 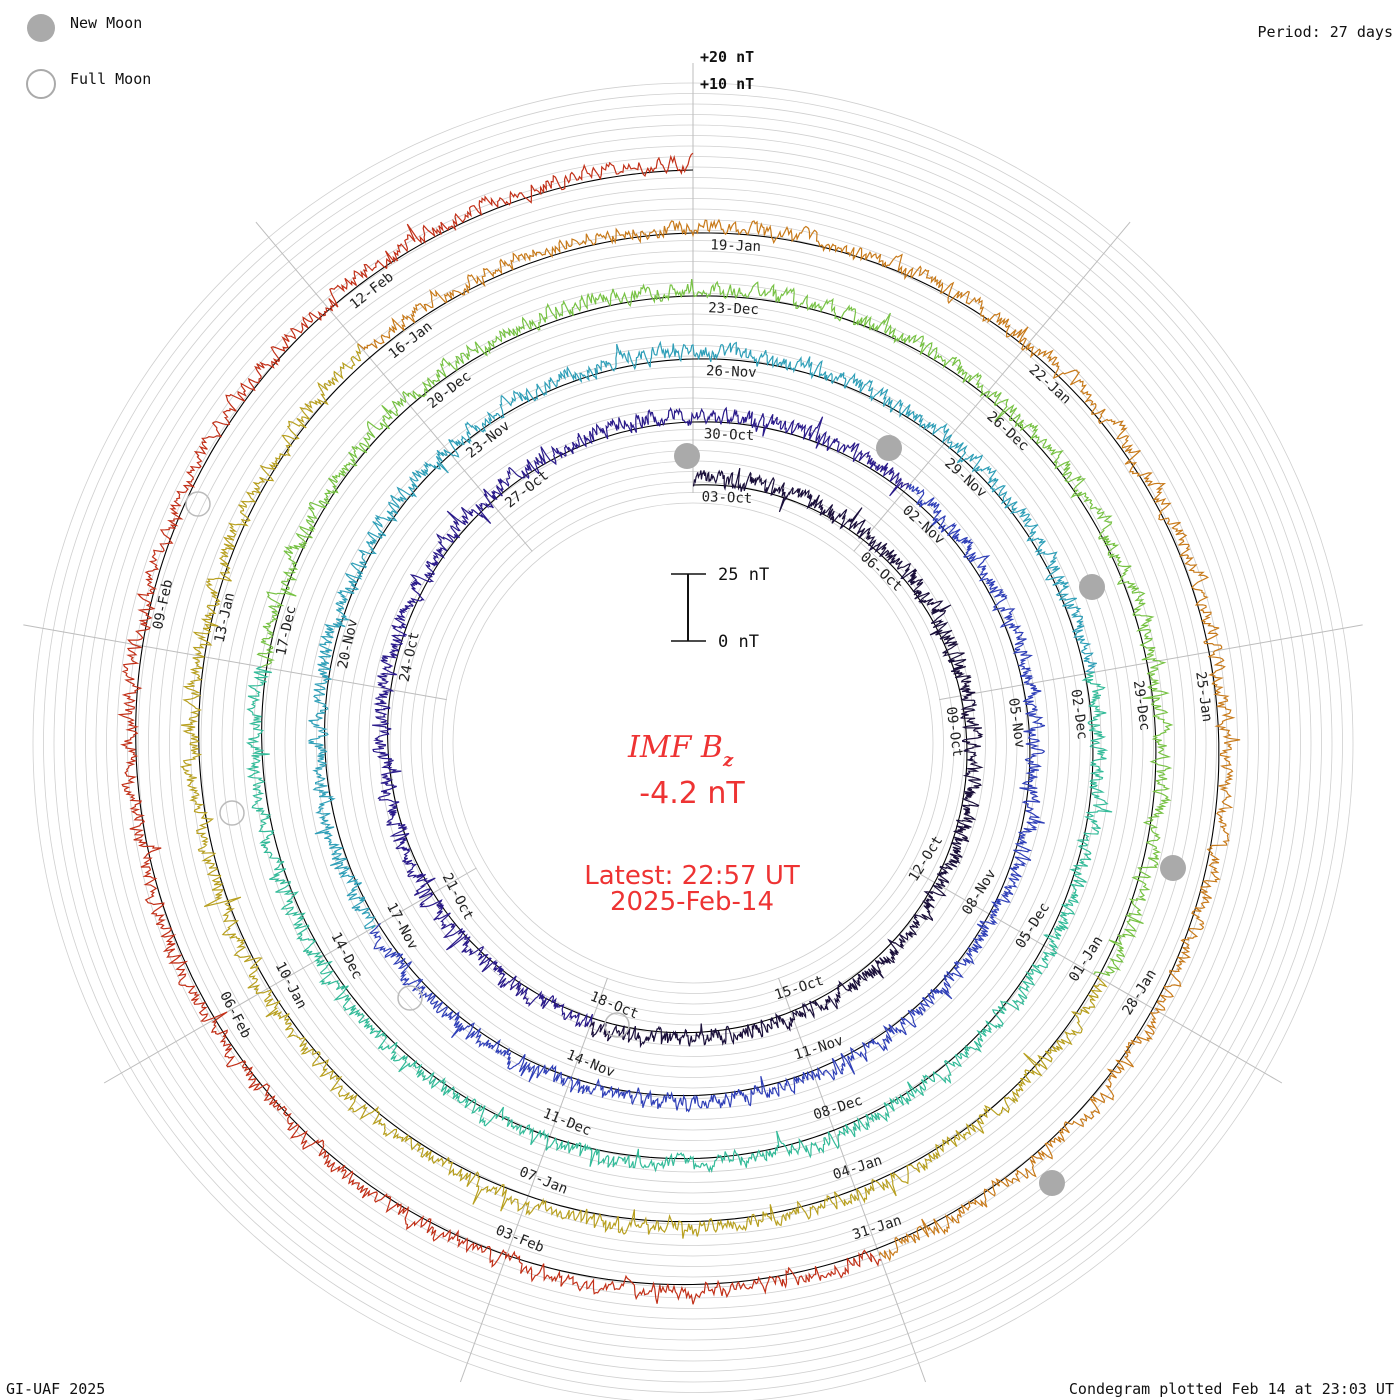 What do you see at coordinates (1033, 925) in the screenshot?
I see `date-label: 05-Dec` at bounding box center [1033, 925].